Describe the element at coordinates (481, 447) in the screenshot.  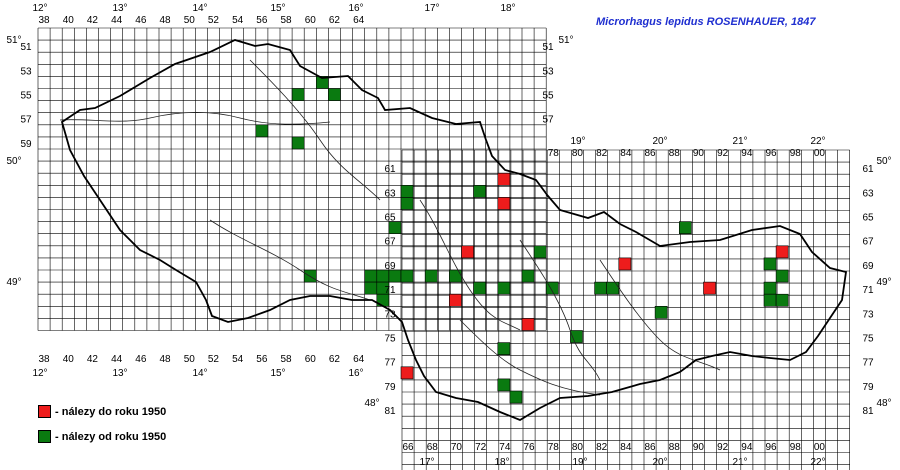
I see `col-label-bottom-east: 72` at that location.